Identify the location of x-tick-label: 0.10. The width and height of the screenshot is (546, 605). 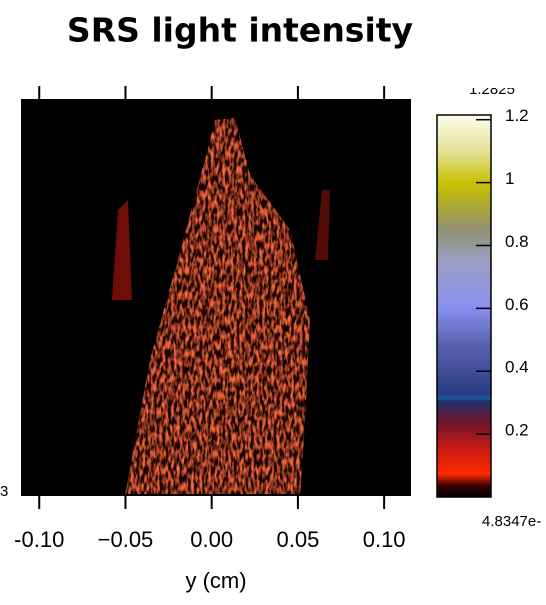
(384, 539).